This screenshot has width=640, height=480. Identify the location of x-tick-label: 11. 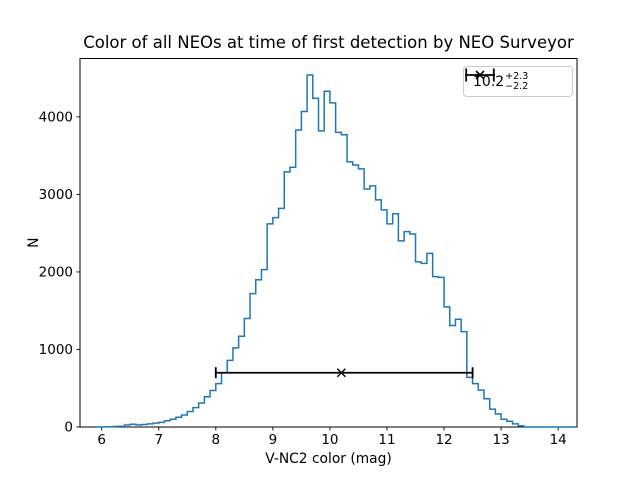
(386, 440).